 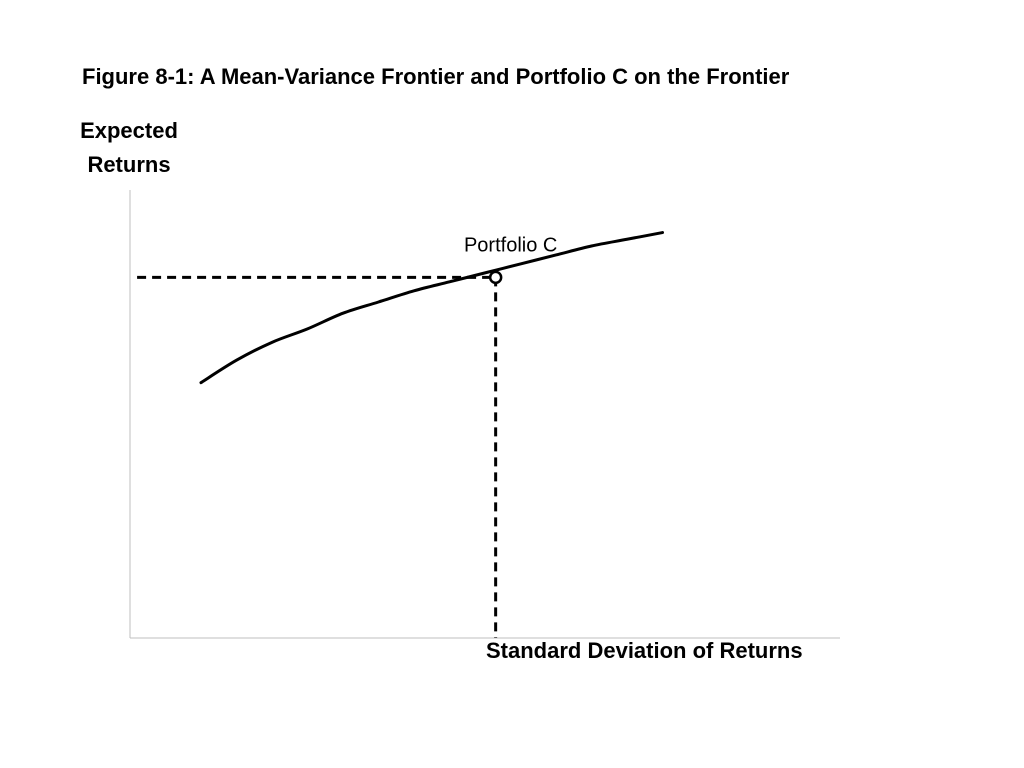 What do you see at coordinates (510, 245) in the screenshot?
I see `portfolio-c-label: Portfolio C` at bounding box center [510, 245].